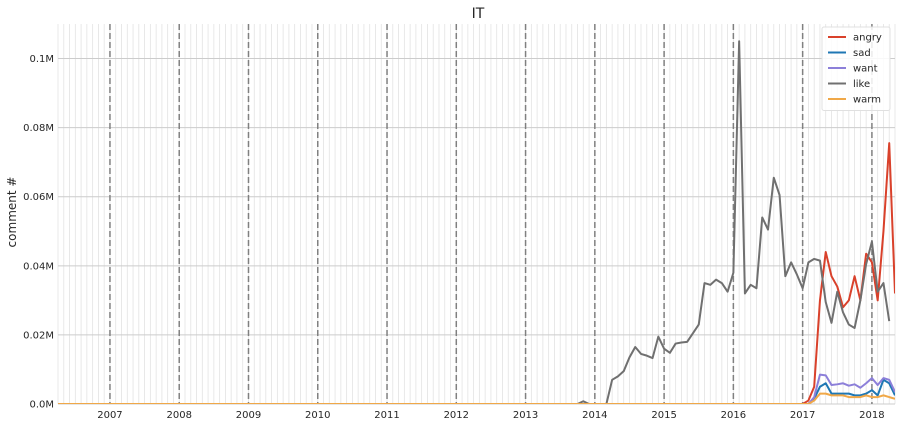 The image size is (902, 425). What do you see at coordinates (525, 415) in the screenshot?
I see `x-tick-label: 2013` at bounding box center [525, 415].